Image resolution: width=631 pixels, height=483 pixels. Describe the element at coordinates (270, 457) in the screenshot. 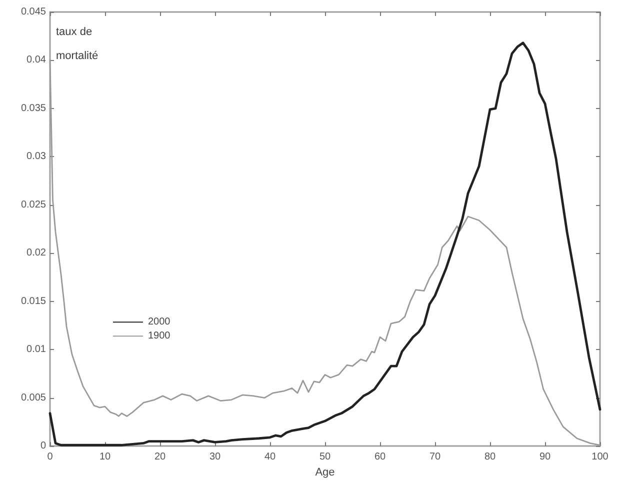

I see `x-tick-label: 40` at that location.